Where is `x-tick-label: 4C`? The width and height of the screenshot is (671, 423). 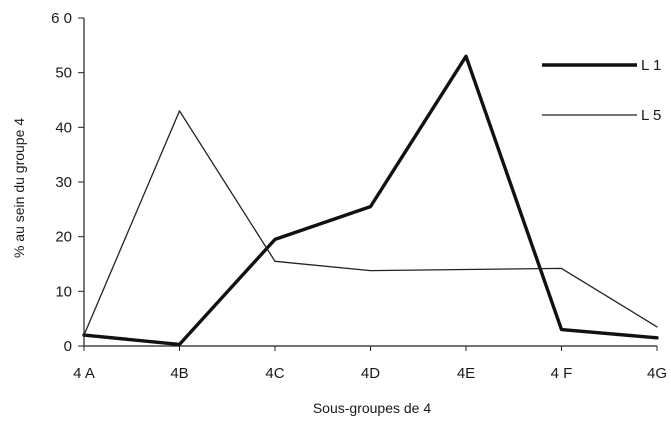 x-tick-label: 4C is located at coordinates (274, 373).